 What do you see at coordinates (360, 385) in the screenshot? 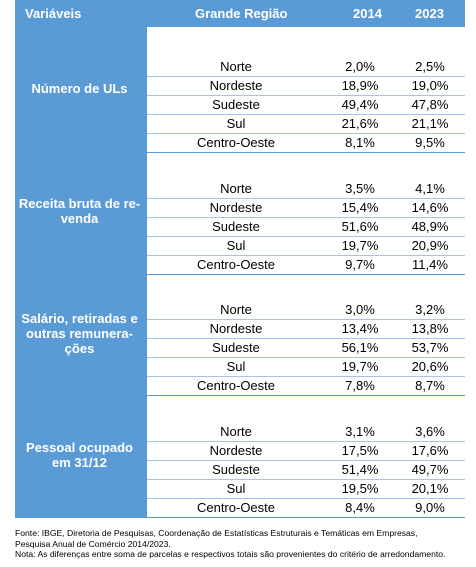
I see `value-2014-cell: 7,8%` at bounding box center [360, 385].